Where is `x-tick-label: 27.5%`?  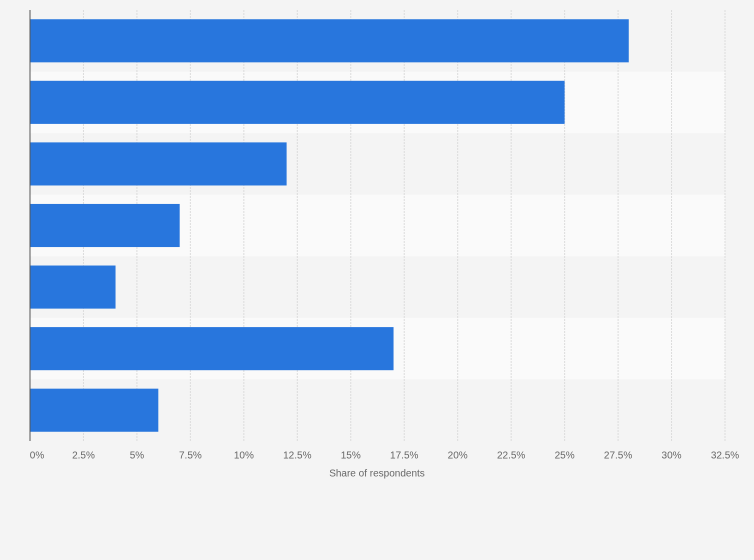
x-tick-label: 27.5% is located at coordinates (618, 456).